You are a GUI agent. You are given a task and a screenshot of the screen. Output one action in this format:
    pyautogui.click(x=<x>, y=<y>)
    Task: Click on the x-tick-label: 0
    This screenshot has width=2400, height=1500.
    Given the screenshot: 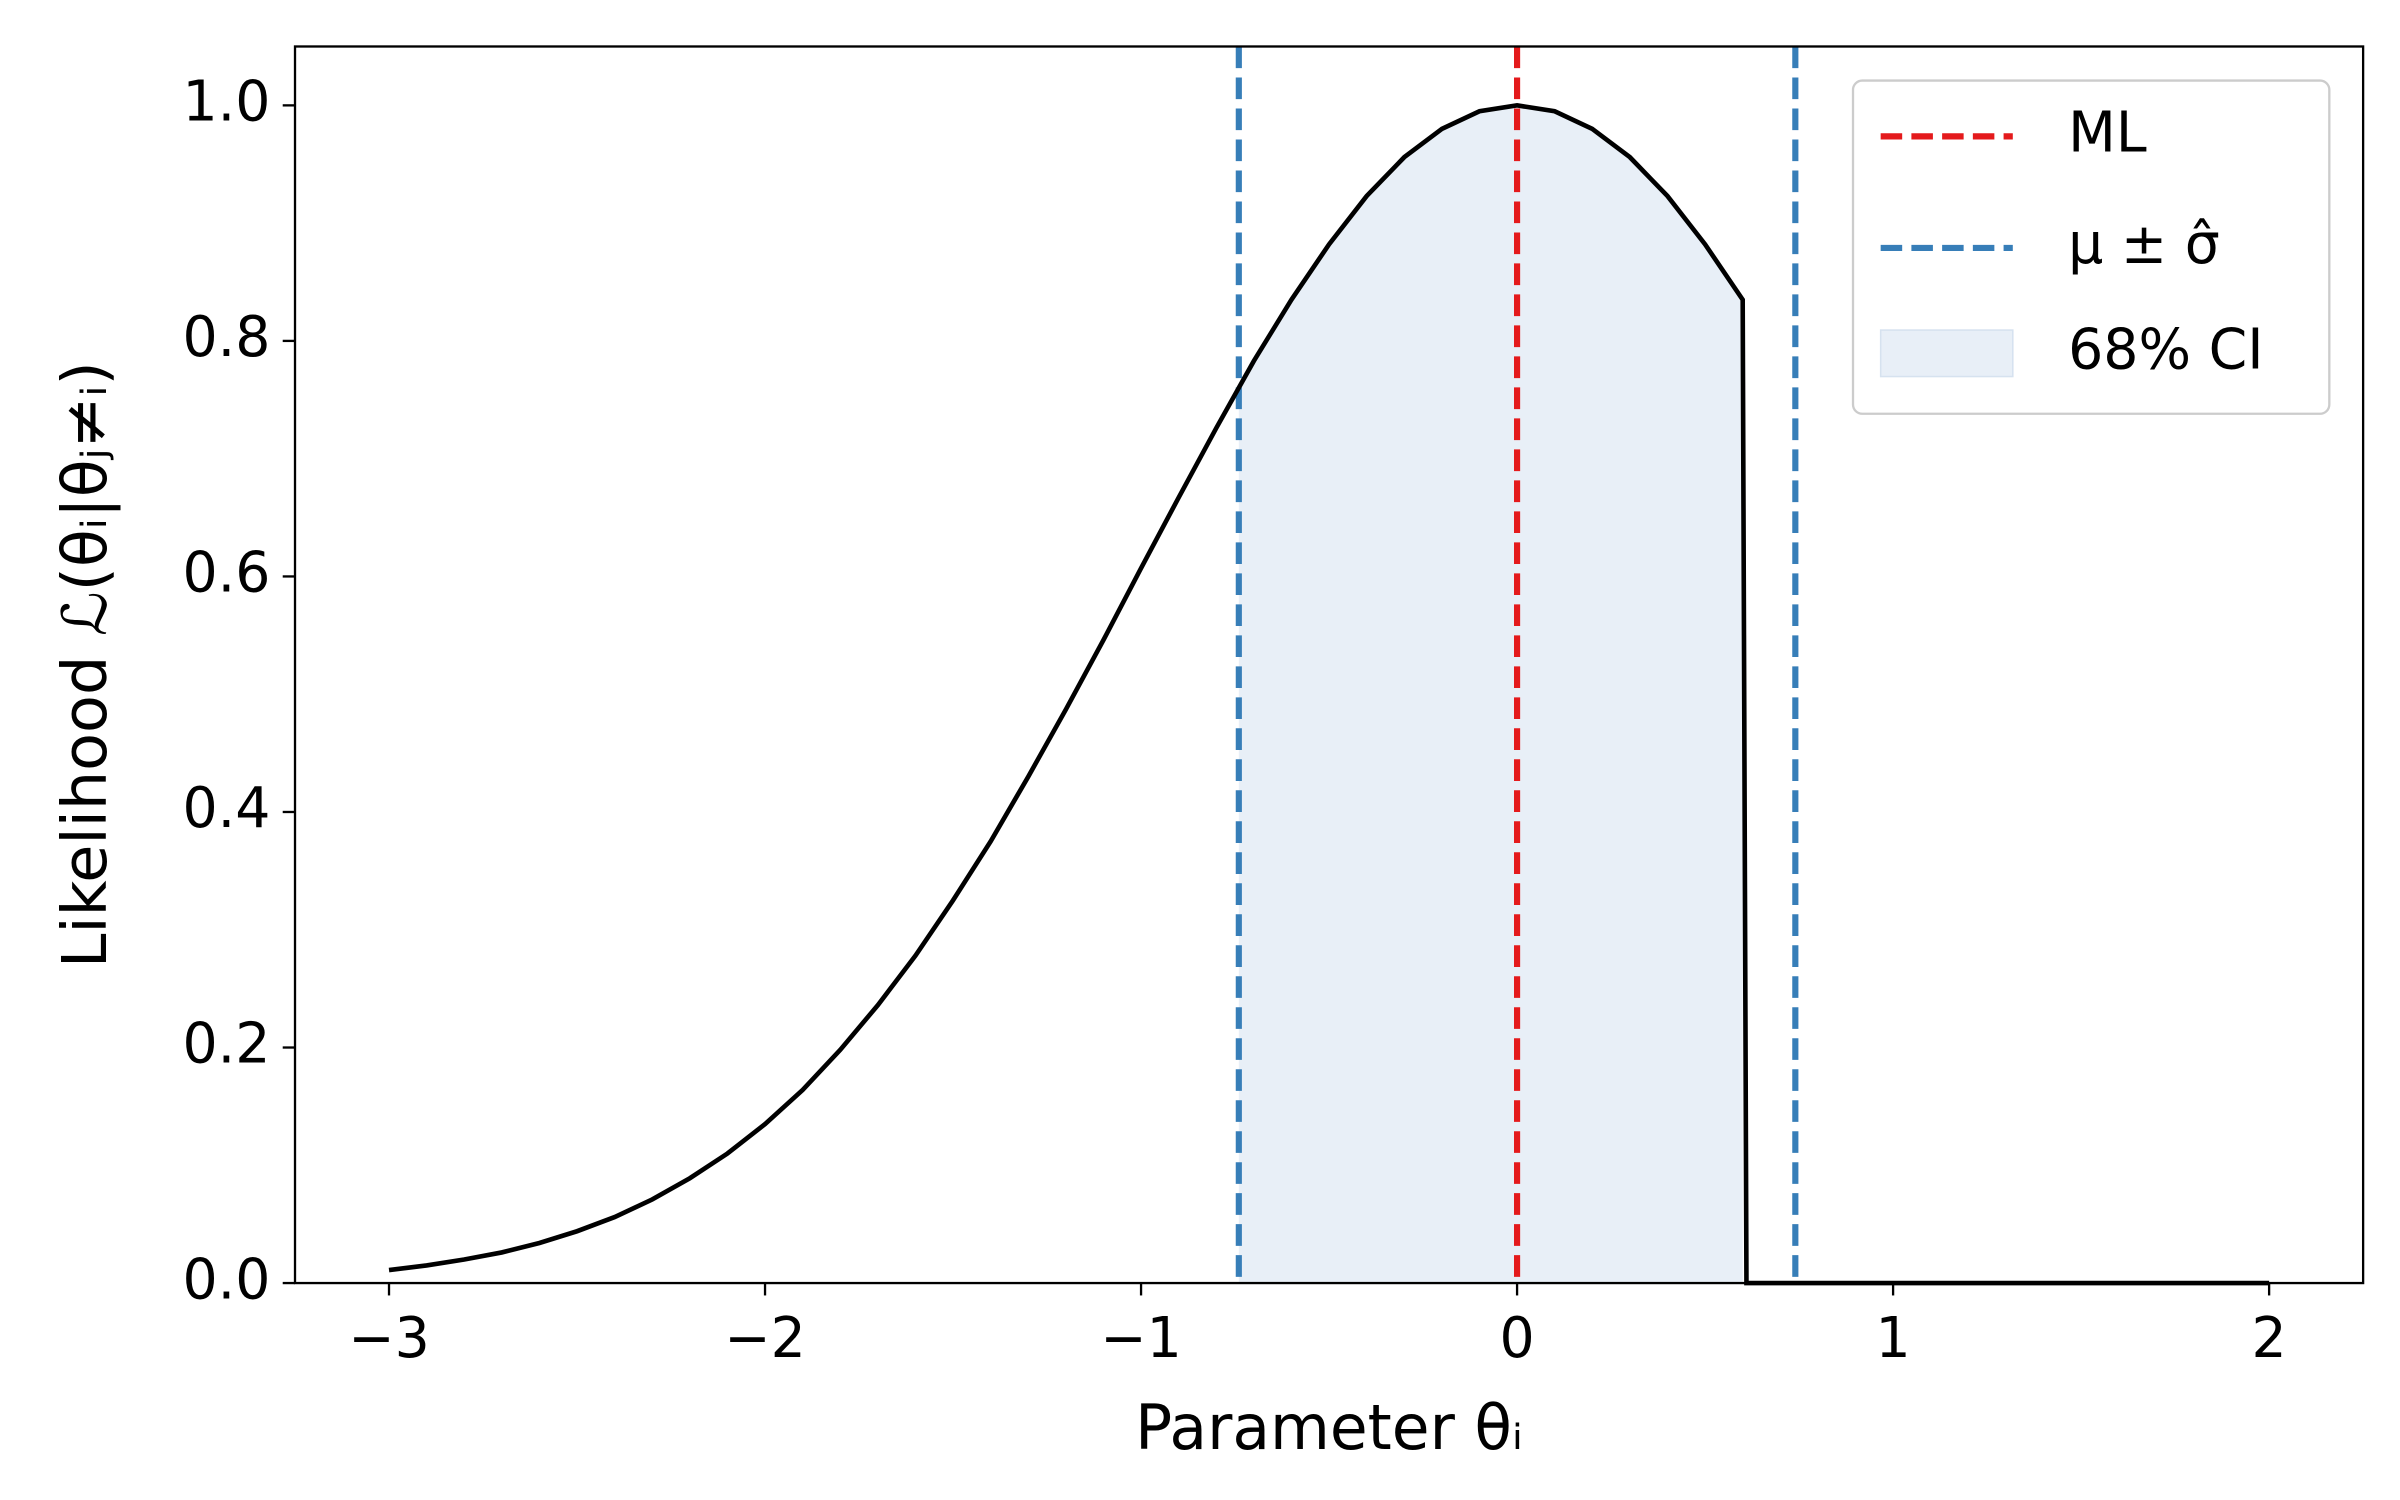 What is the action you would take?
    pyautogui.click(x=1516, y=1338)
    